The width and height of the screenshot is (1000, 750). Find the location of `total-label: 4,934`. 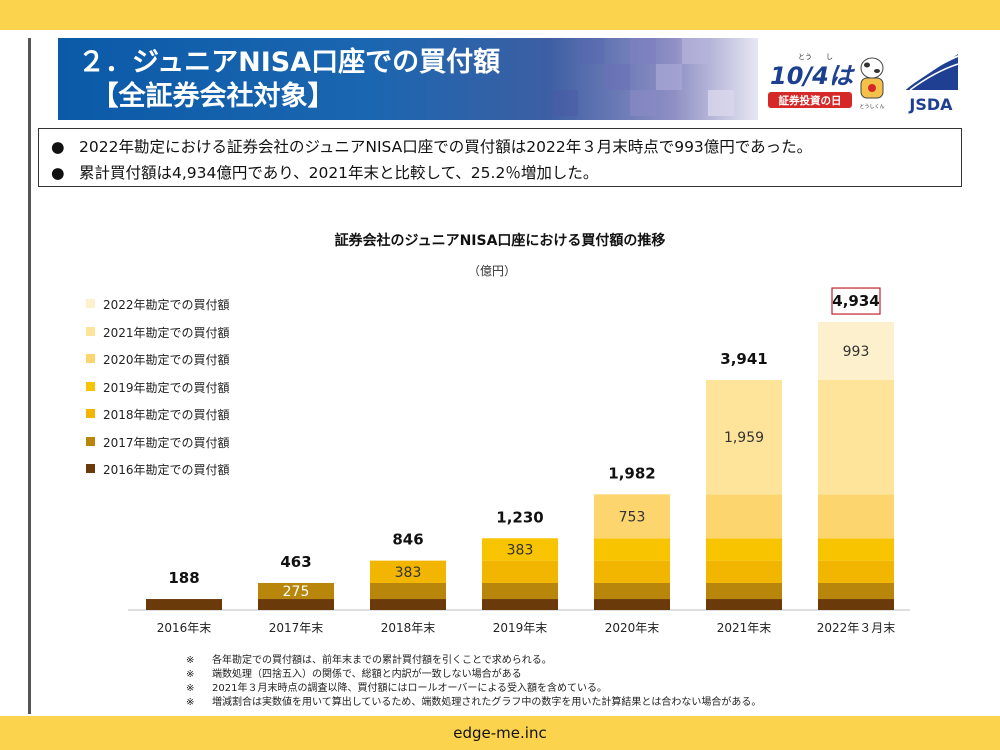

total-label: 4,934 is located at coordinates (855, 301).